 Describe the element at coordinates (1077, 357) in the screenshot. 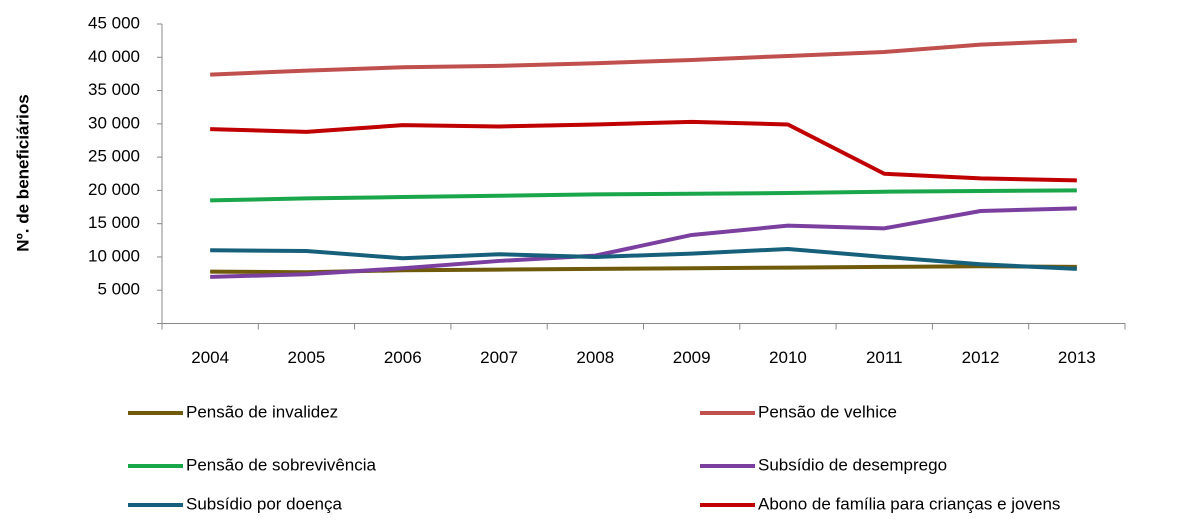

I see `x-tick-label: 2013` at that location.